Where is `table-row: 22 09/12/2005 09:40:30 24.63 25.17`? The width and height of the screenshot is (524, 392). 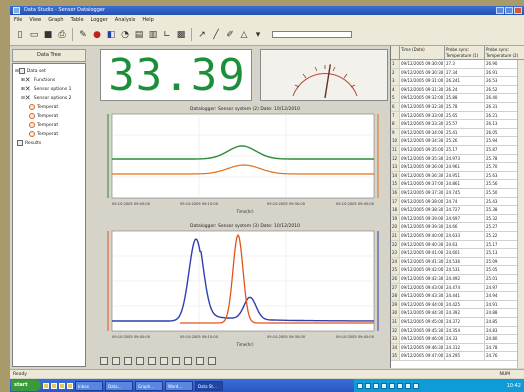
table-row: 22 09/12/2005 09:40:30 24.63 25.17 is located at coordinates (457, 245).